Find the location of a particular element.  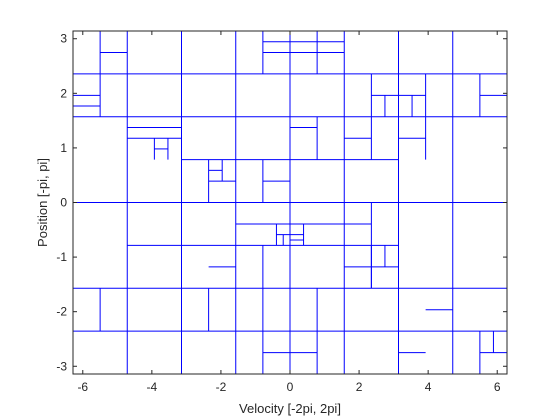

y-tick-label: 2 is located at coordinates (63, 93).